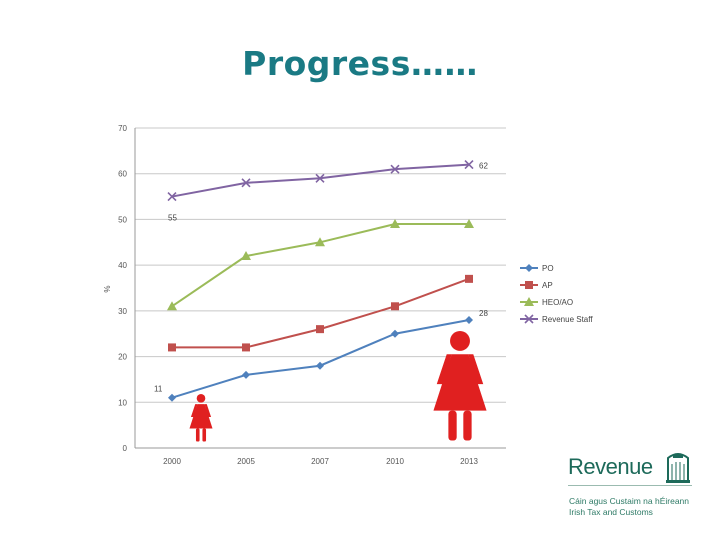 Image resolution: width=720 pixels, height=540 pixels. Describe the element at coordinates (107, 288) in the screenshot. I see `y-axis-label: %` at that location.